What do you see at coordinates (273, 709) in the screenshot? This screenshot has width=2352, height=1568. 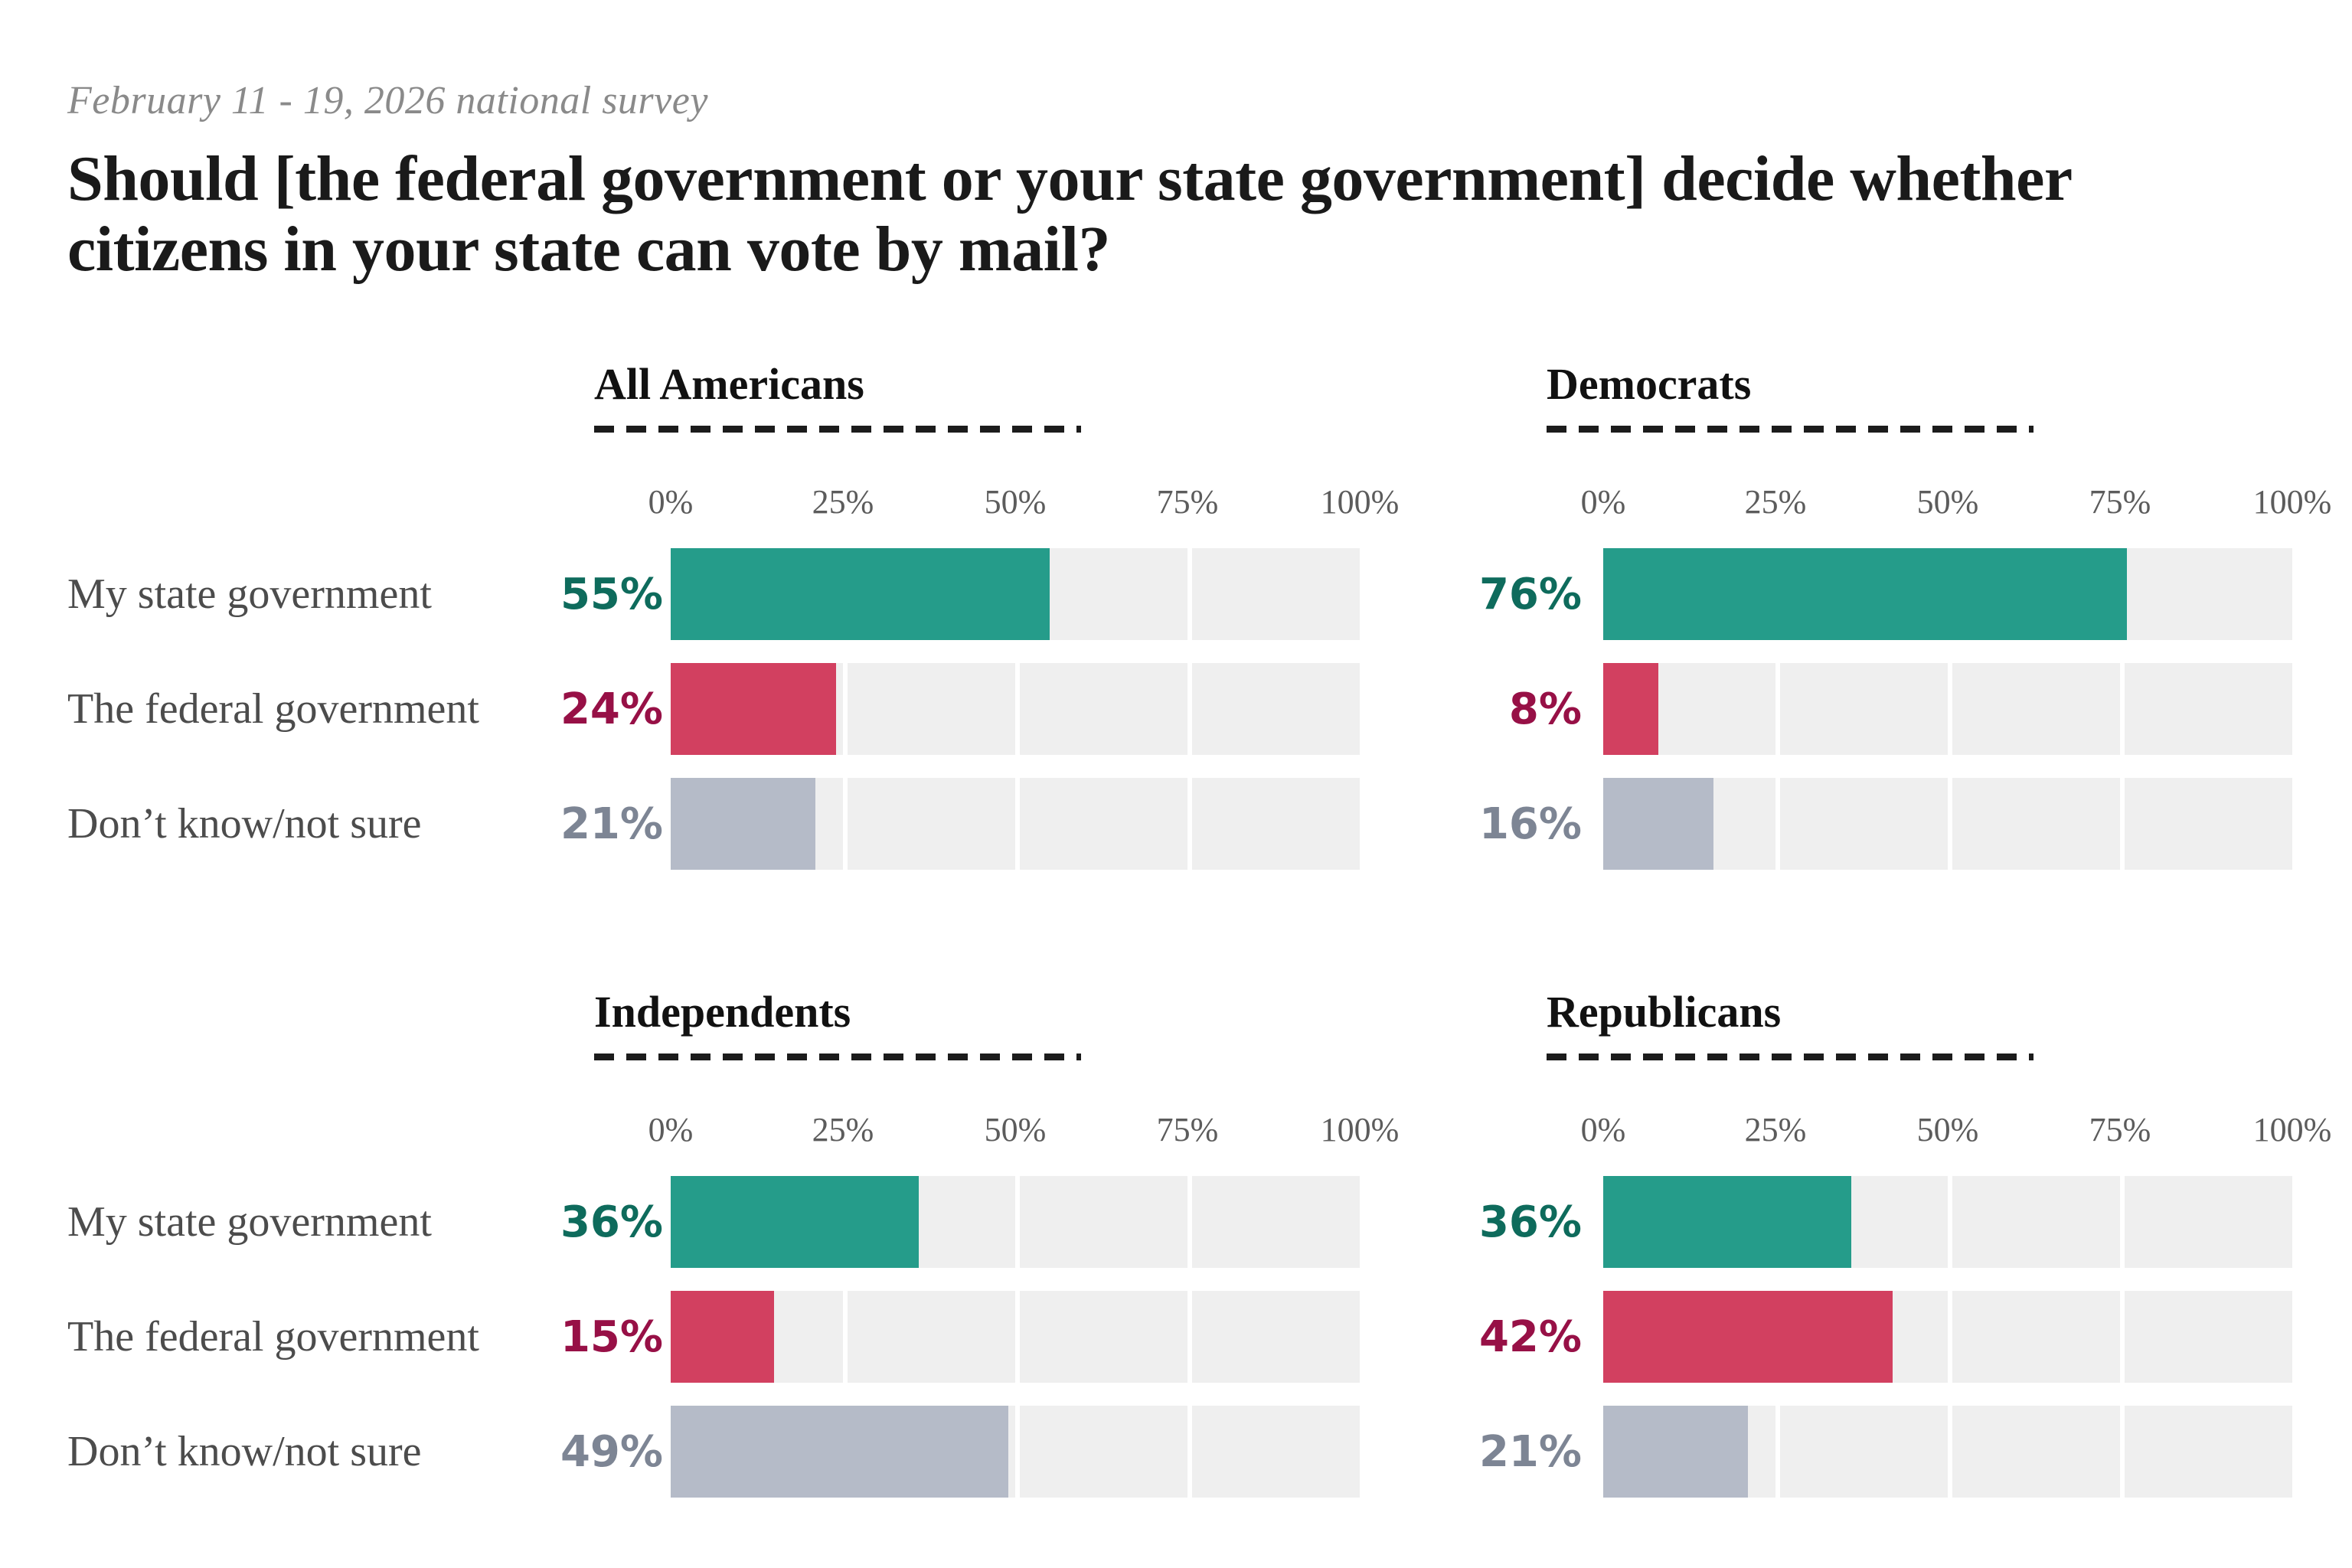 I see `row-label: The federal government` at bounding box center [273, 709].